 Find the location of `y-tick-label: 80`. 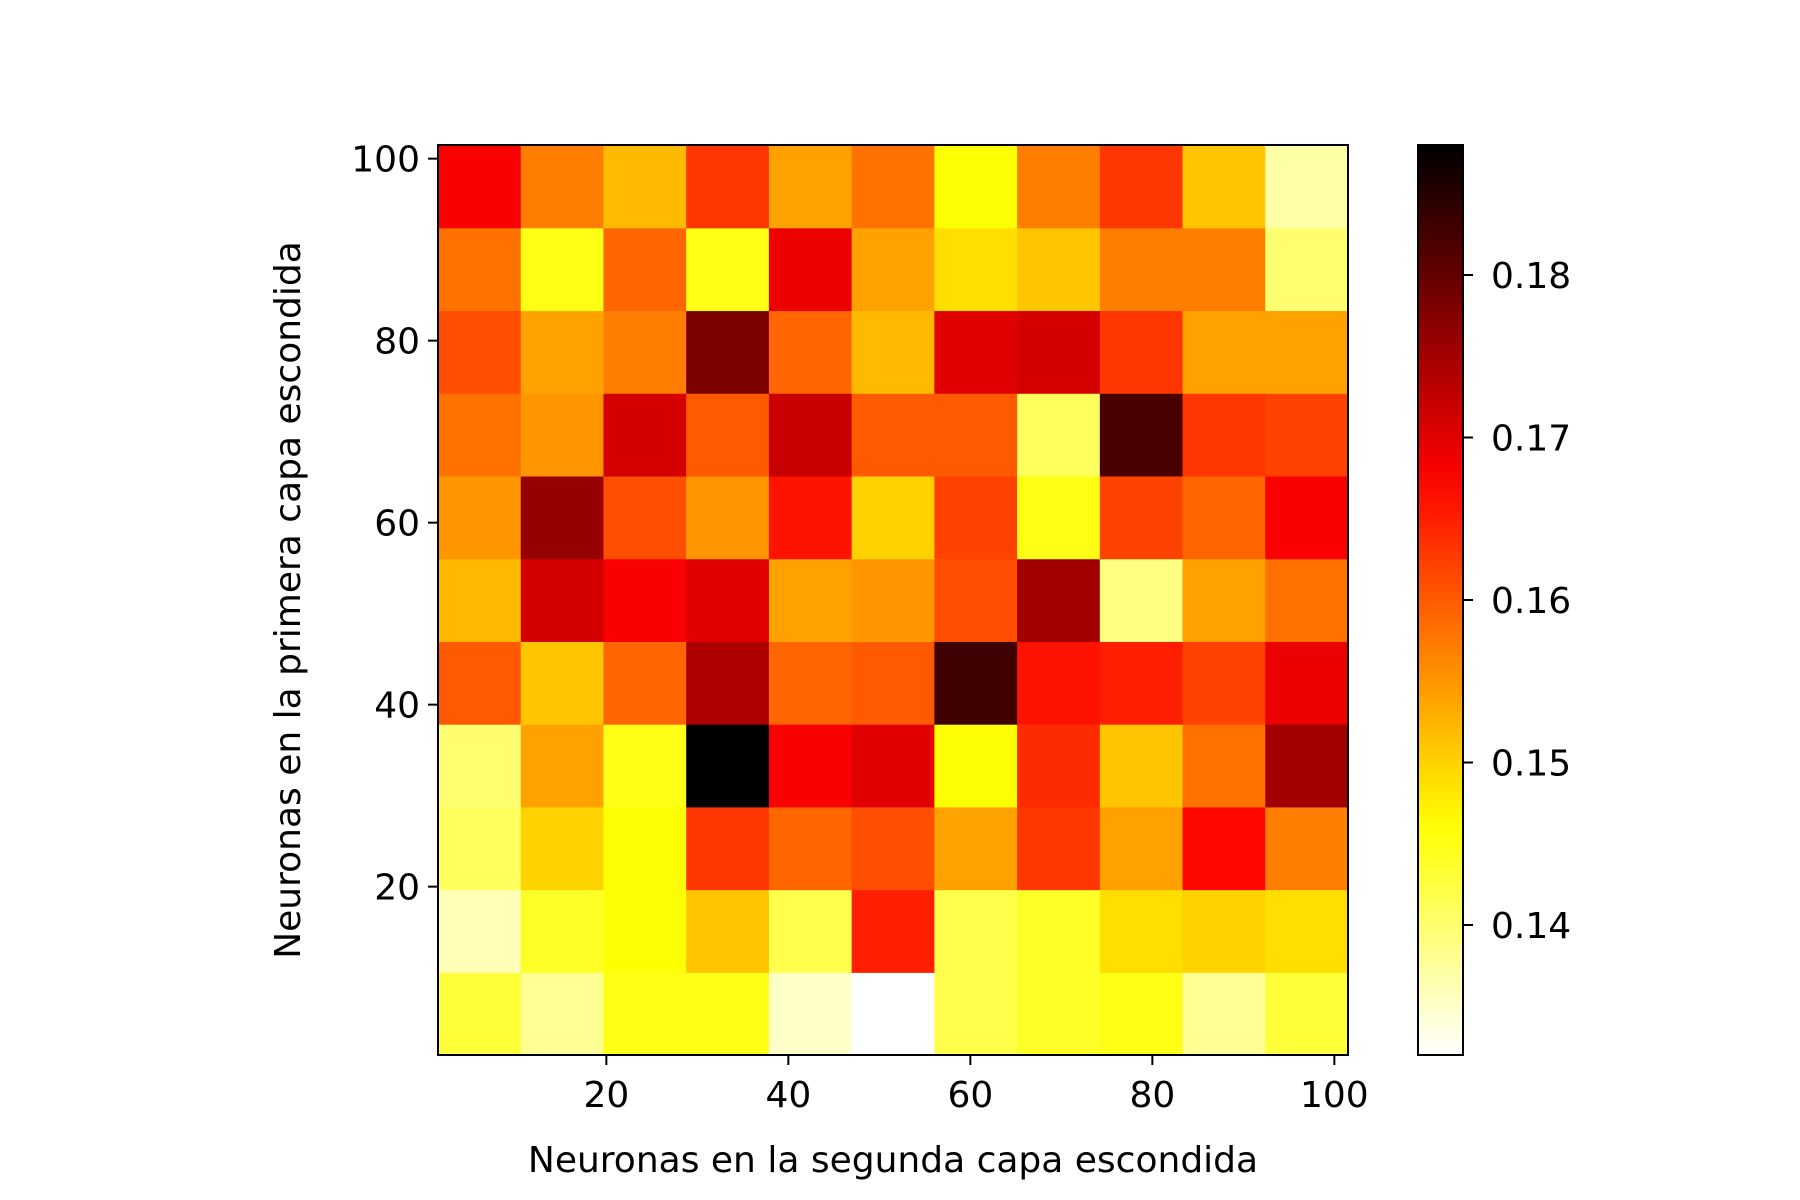

y-tick-label: 80 is located at coordinates (397, 342).